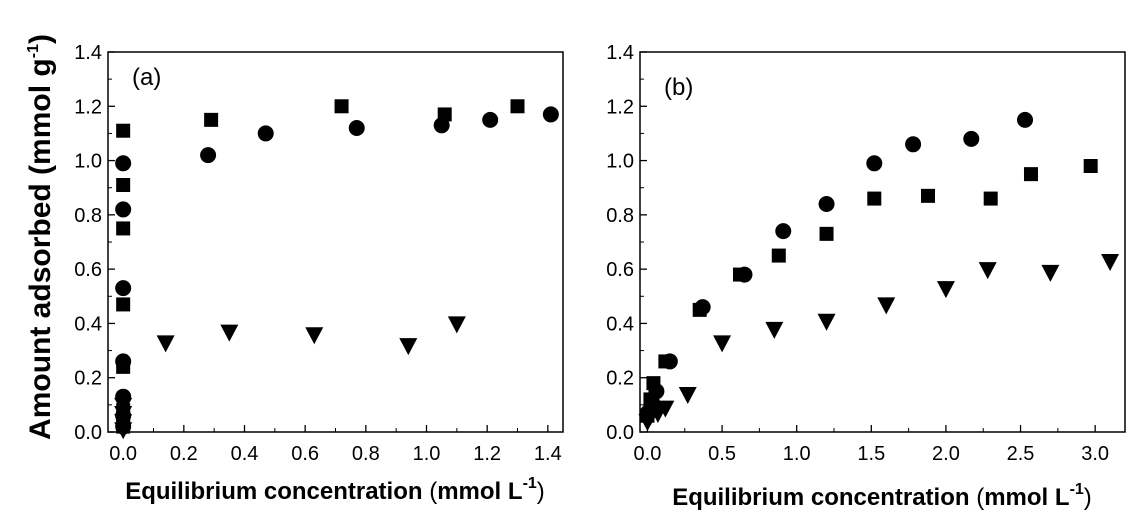 Image resolution: width=1137 pixels, height=513 pixels. I want to click on panel-b-y-tick-label: 0.6, so click(620, 270).